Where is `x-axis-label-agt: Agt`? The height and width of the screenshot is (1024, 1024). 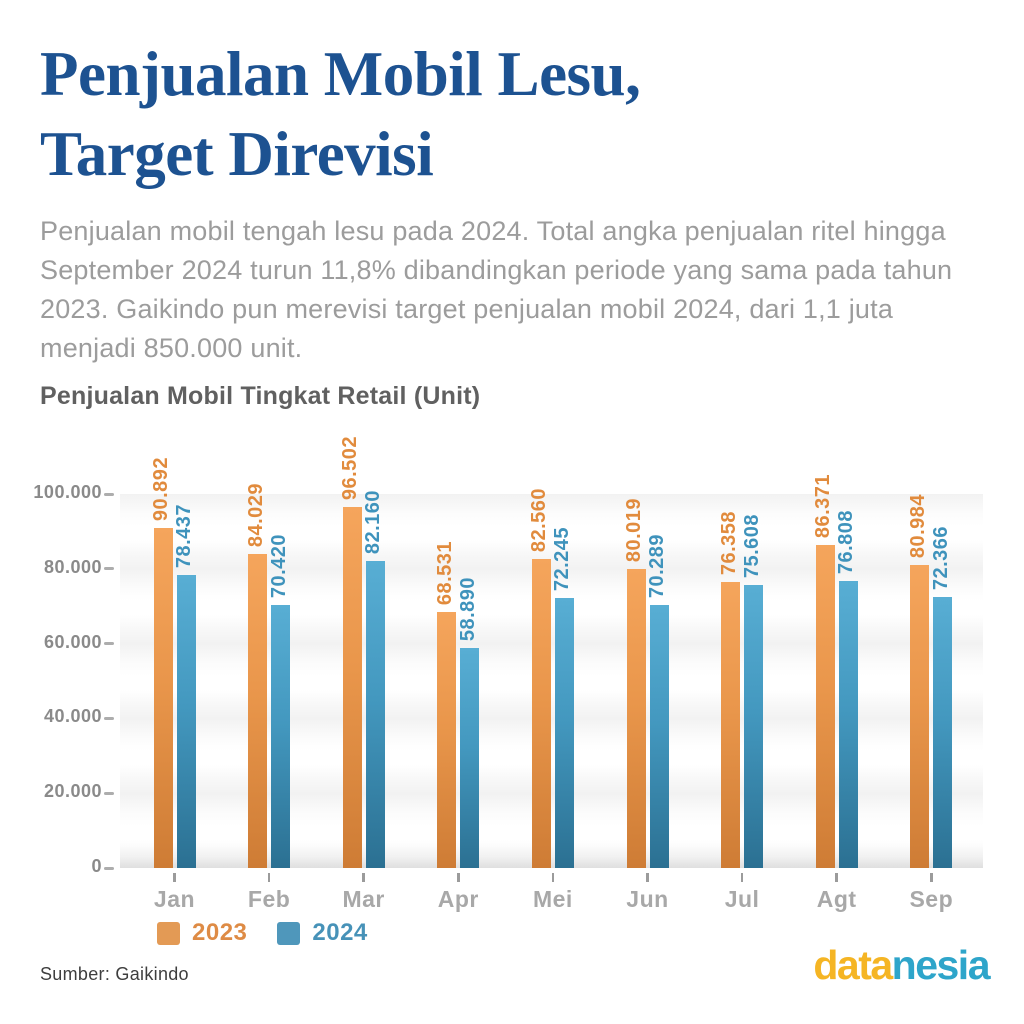
x-axis-label-agt: Agt is located at coordinates (836, 899).